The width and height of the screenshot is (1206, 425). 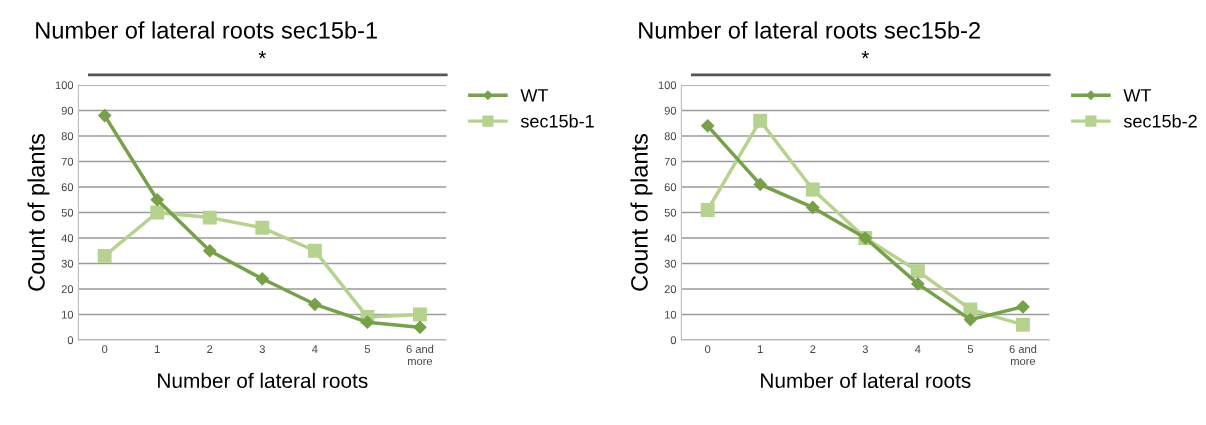 What do you see at coordinates (1160, 121) in the screenshot?
I see `legend-label: sec15b-2` at bounding box center [1160, 121].